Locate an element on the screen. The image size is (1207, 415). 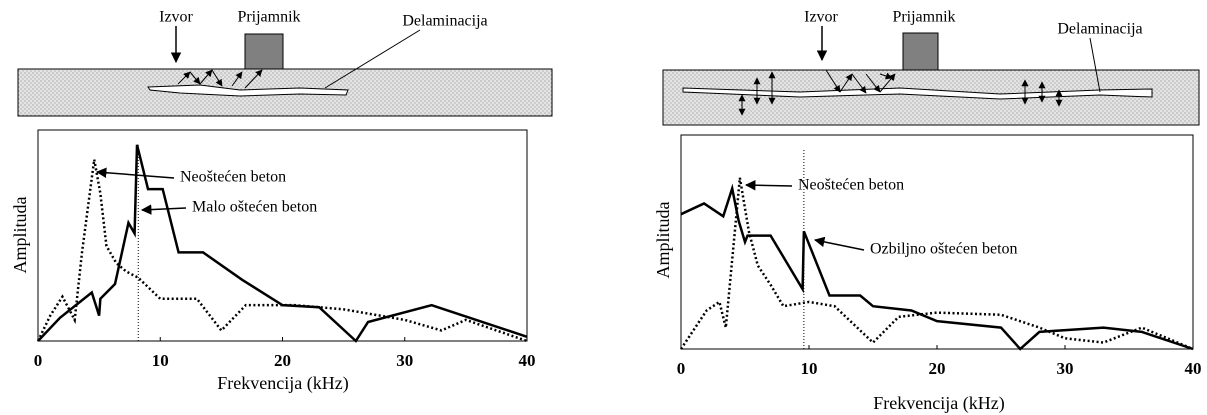
series-label: Malo oštećen beton is located at coordinates (254, 207).